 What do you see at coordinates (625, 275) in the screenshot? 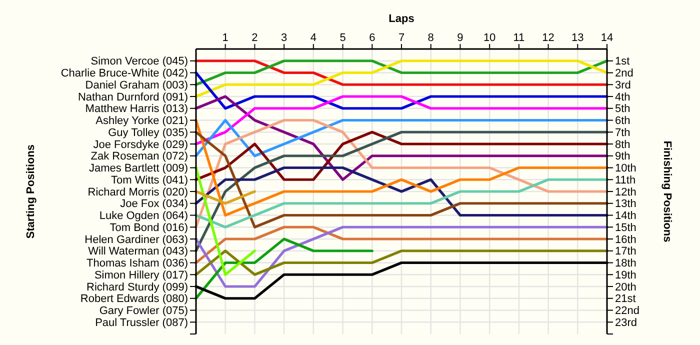
I see `y2-tick-label: 19th` at bounding box center [625, 275].